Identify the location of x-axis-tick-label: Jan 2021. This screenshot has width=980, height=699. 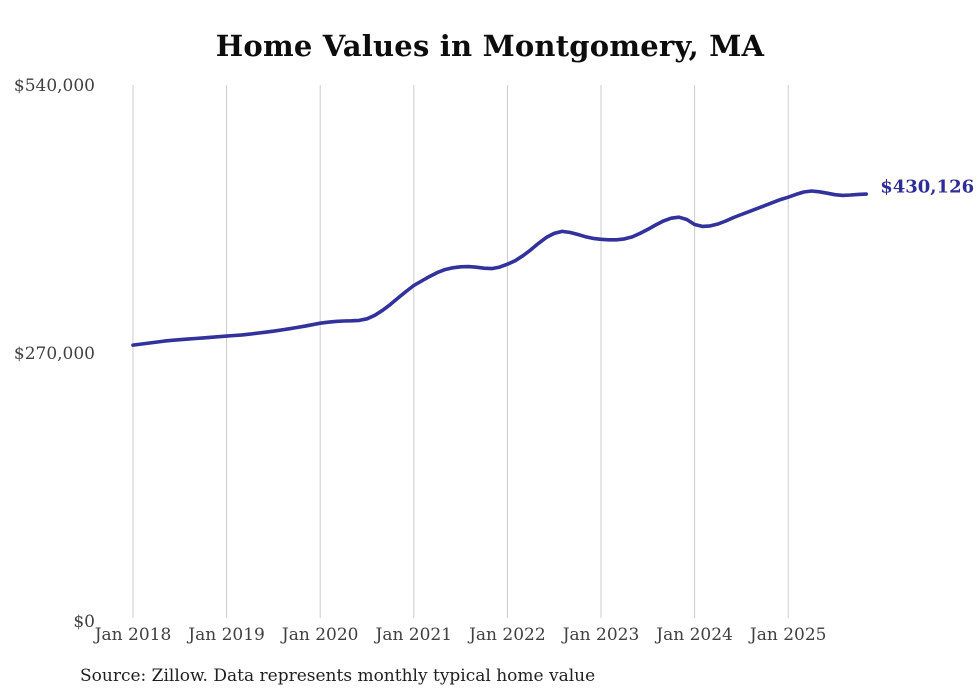
(413, 635).